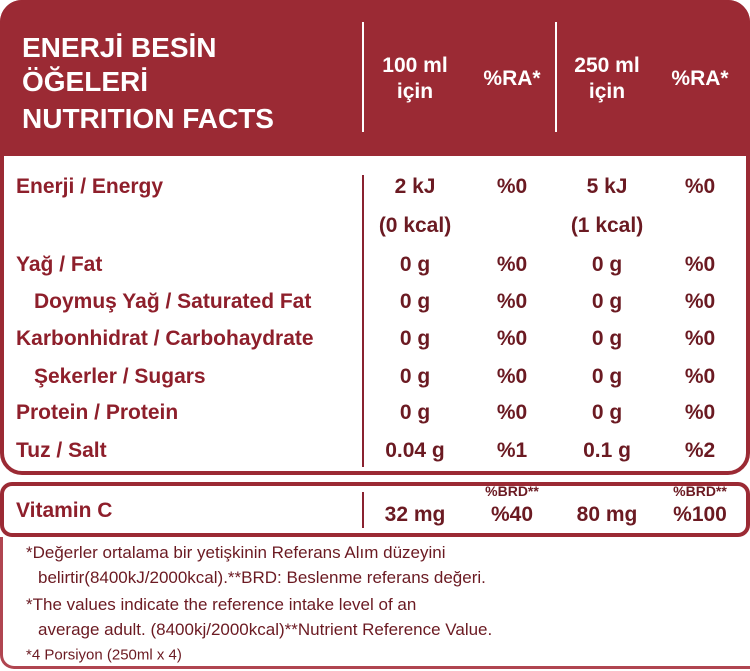 The width and height of the screenshot is (750, 671). Describe the element at coordinates (119, 47) in the screenshot. I see `header-title: ENERJİ BESİN` at that location.